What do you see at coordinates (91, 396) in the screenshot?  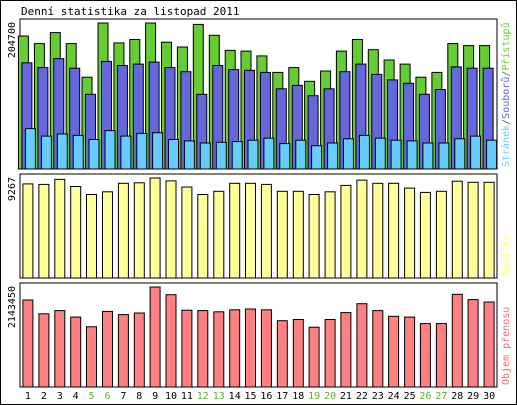 I see `x-tick-label-5: 5` at bounding box center [91, 396].